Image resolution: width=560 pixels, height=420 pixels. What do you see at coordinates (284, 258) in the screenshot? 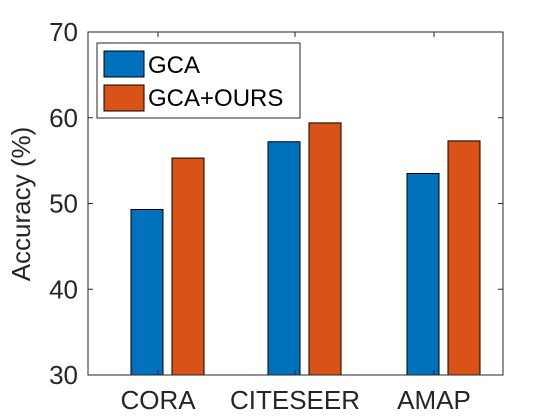
I see `bar-gca-citeseer` at bounding box center [284, 258].